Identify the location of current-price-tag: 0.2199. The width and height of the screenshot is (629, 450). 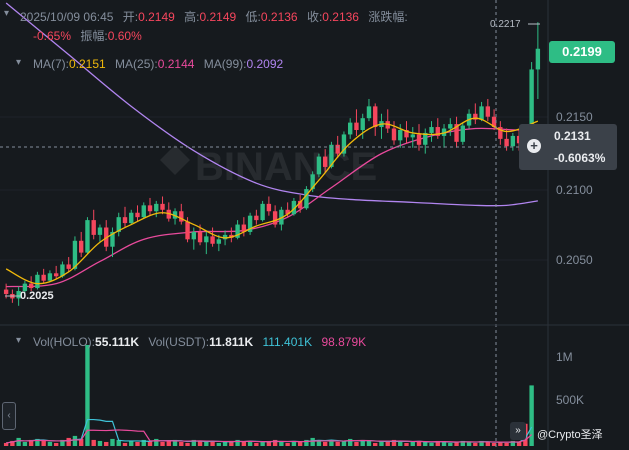
(582, 52).